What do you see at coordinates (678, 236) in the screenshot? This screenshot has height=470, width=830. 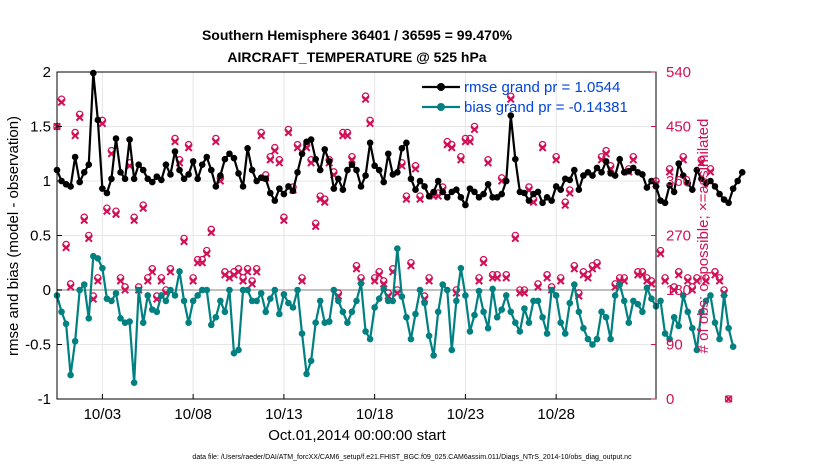 I see `y-right-tick-label: 270` at bounding box center [678, 236].